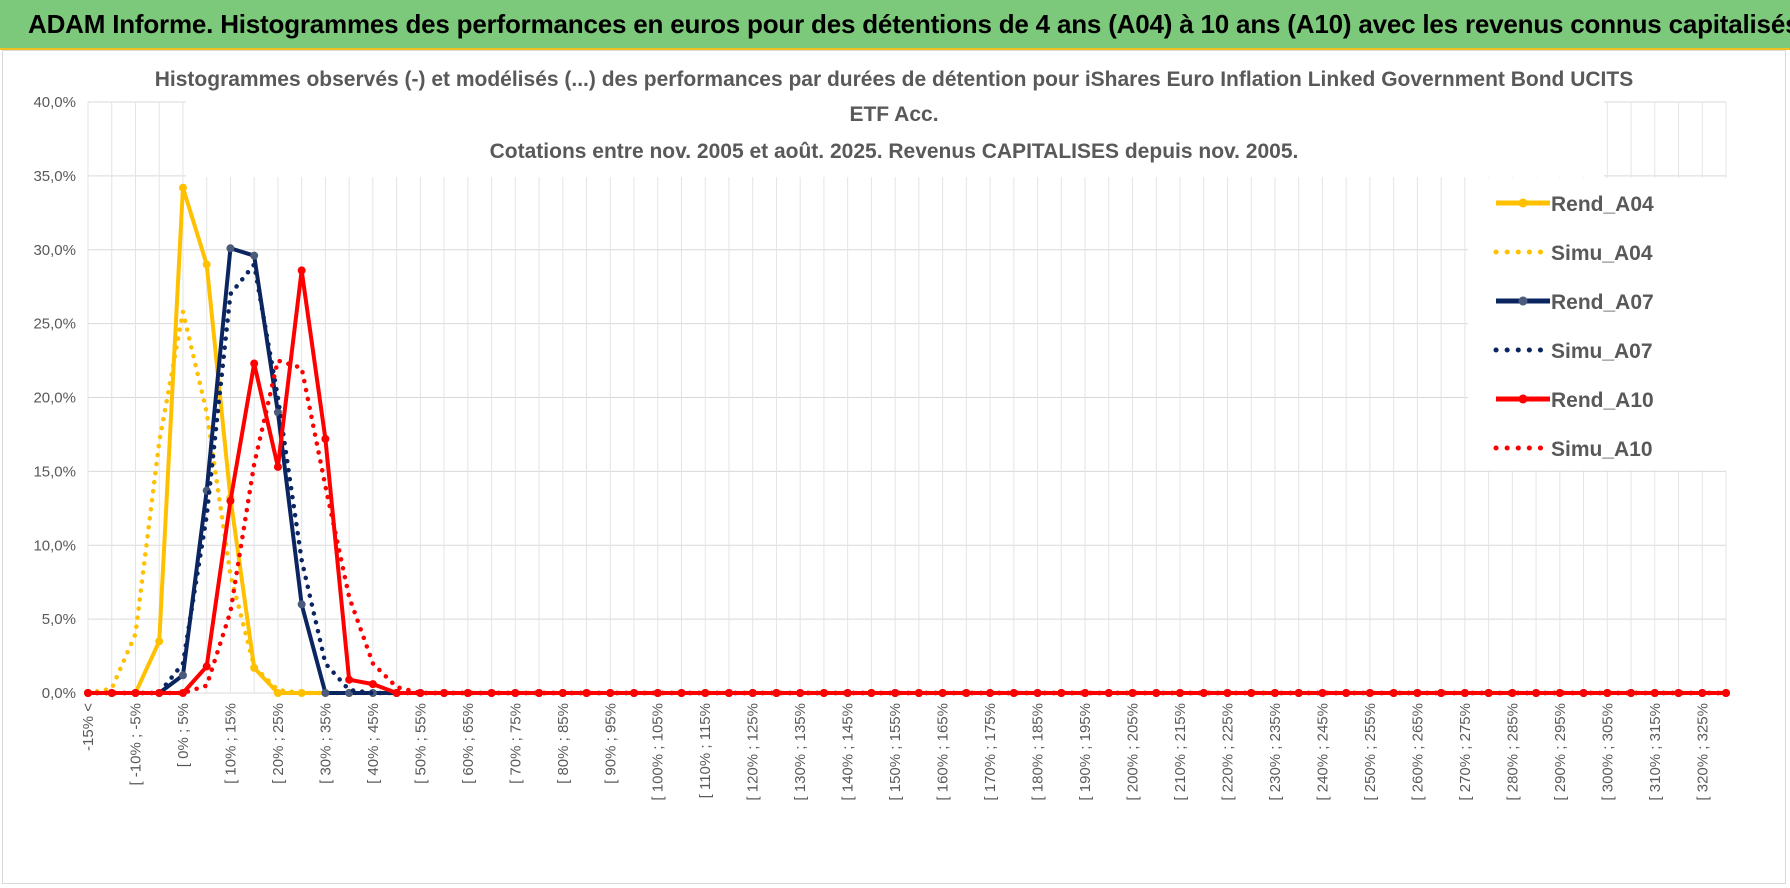 This screenshot has height=888, width=1790. What do you see at coordinates (468, 743) in the screenshot?
I see `x-tick-label: [ 60% ; 65%` at bounding box center [468, 743].